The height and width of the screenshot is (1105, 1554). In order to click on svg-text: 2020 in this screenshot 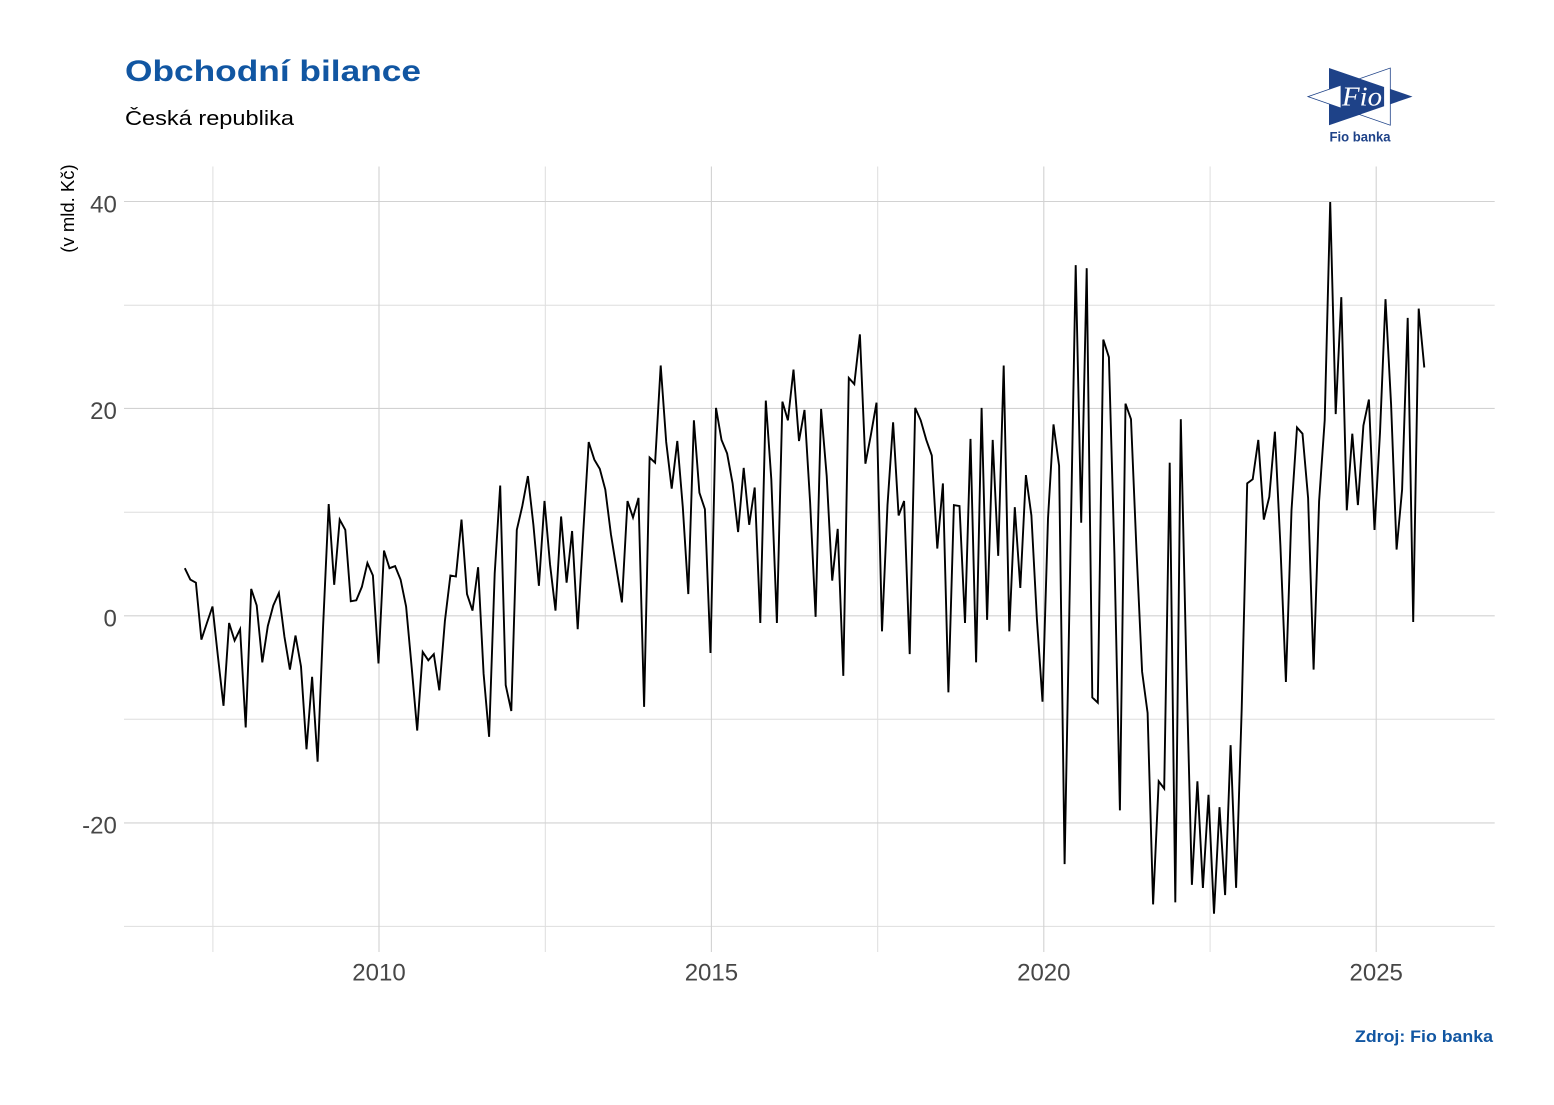, I will do `click(1043, 972)`.